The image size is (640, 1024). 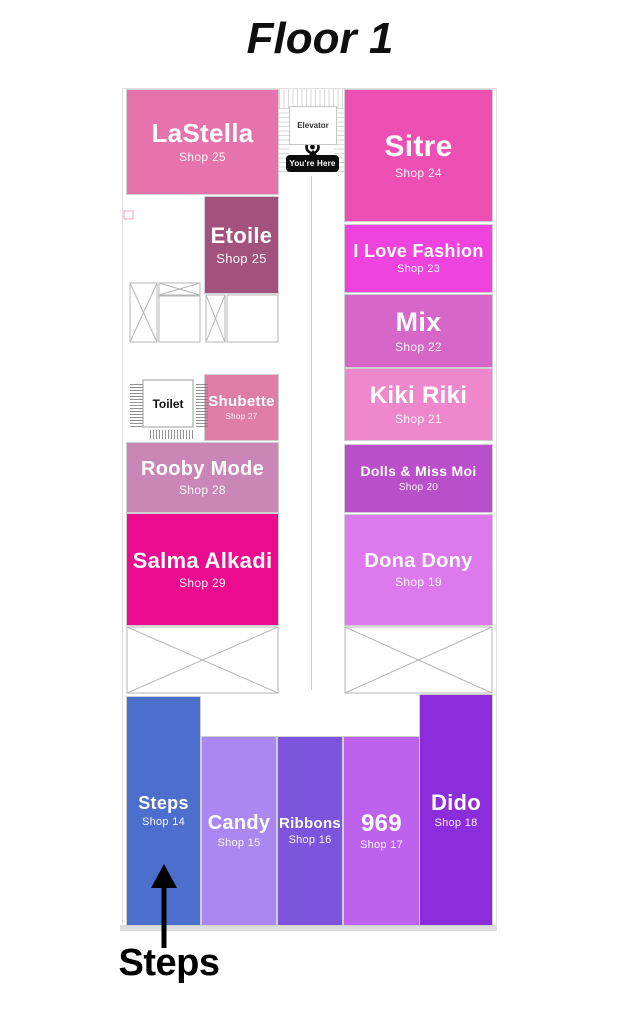 What do you see at coordinates (239, 823) in the screenshot?
I see `shop-name-label: Candy` at bounding box center [239, 823].